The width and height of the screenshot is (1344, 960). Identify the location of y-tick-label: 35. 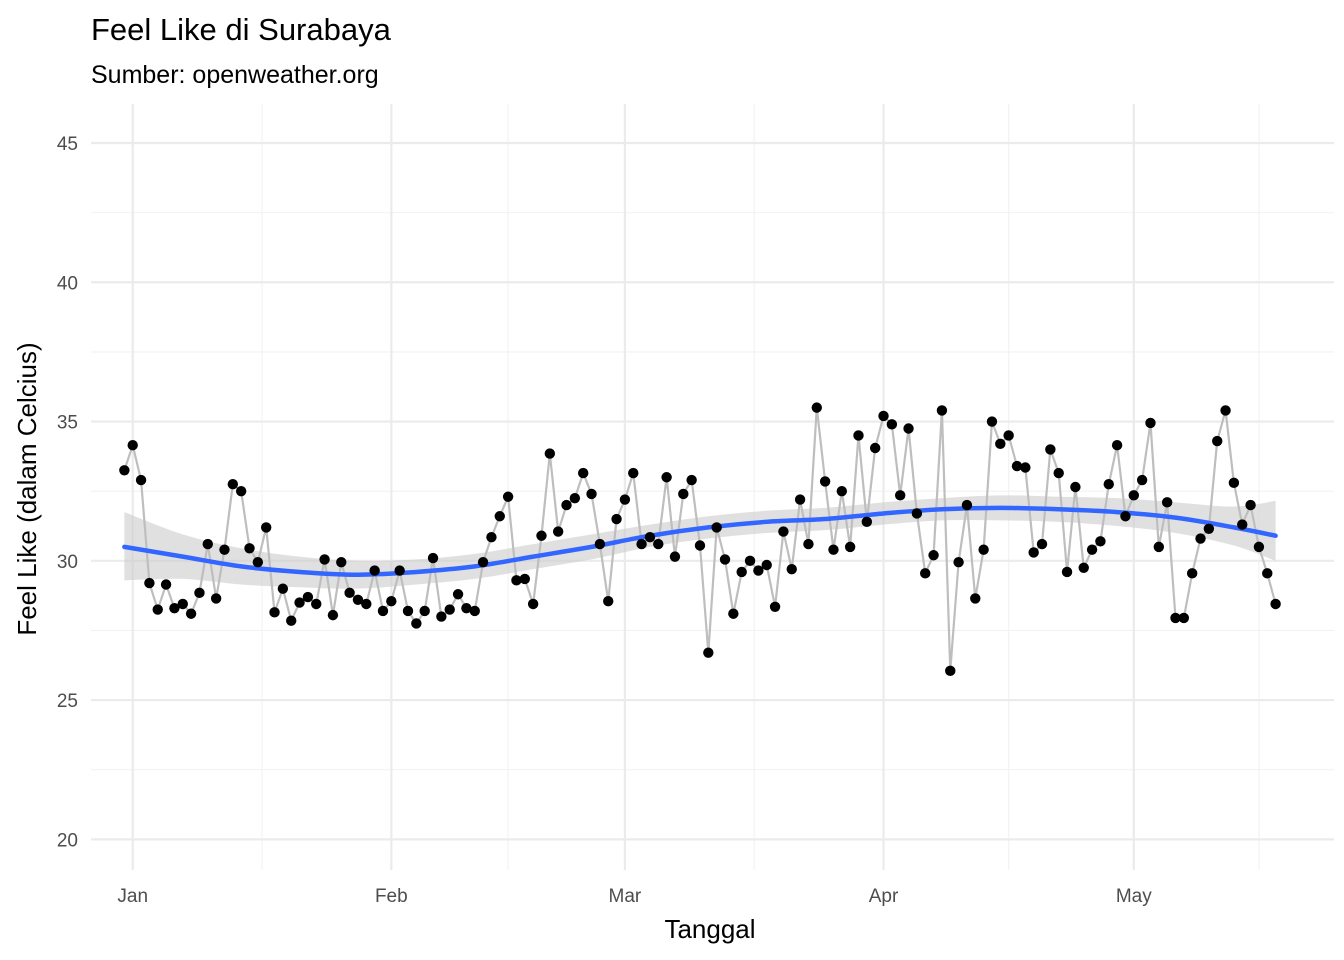
(67, 423).